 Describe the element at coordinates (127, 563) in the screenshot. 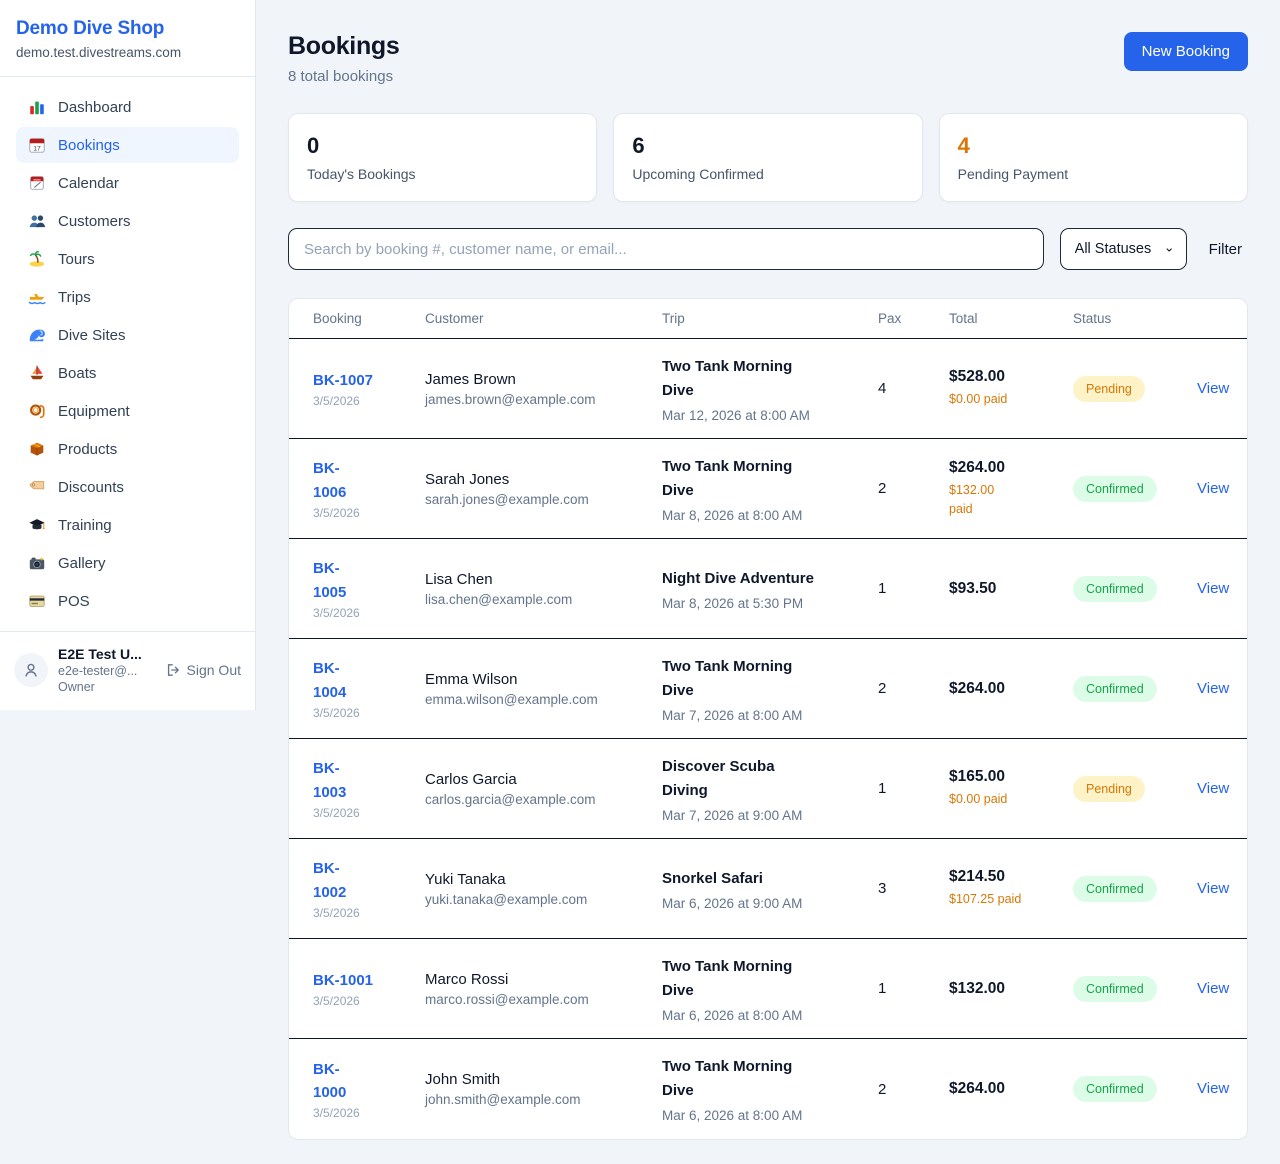

I see `sidebar-item-gallery: Gallery` at that location.